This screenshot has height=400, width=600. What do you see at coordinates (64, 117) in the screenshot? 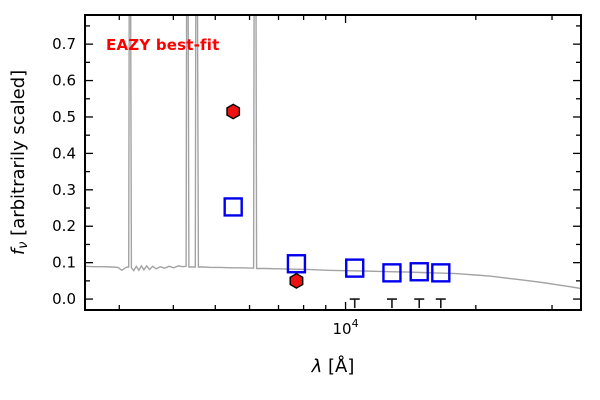
I see `y-tick-label: 0.5` at bounding box center [64, 117].